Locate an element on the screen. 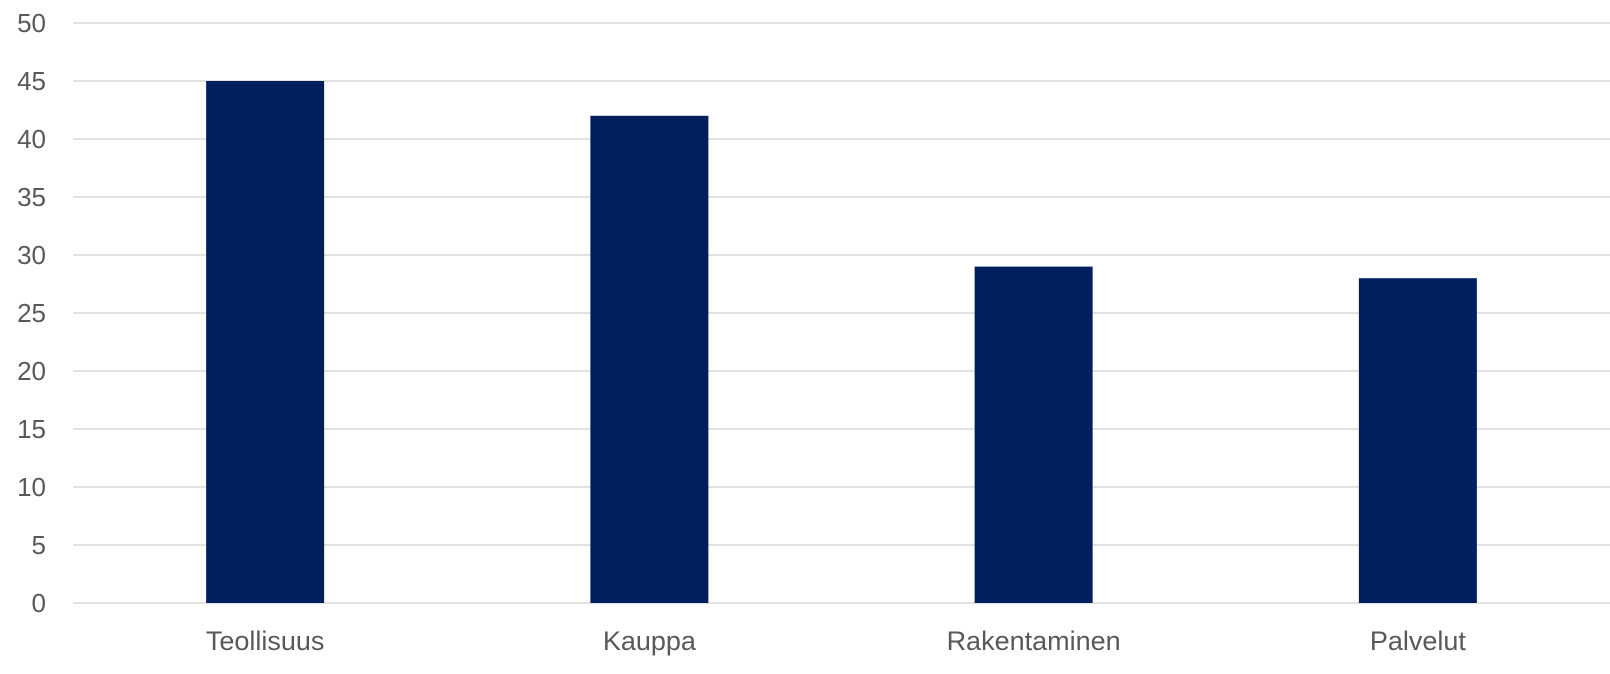 The width and height of the screenshot is (1610, 674). y-tick-label: 15 is located at coordinates (31, 429).